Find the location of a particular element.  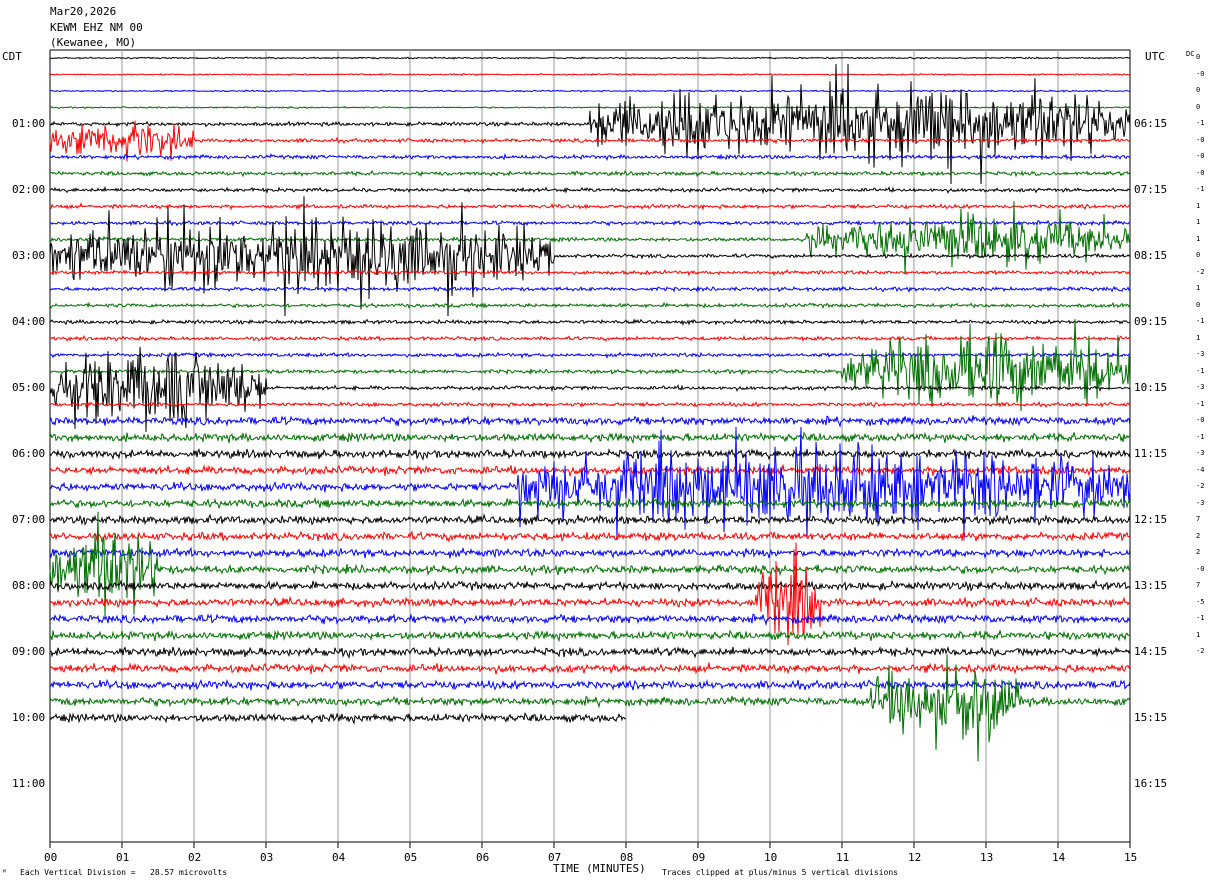

time-label-right: 12:15 is located at coordinates (1151, 519).